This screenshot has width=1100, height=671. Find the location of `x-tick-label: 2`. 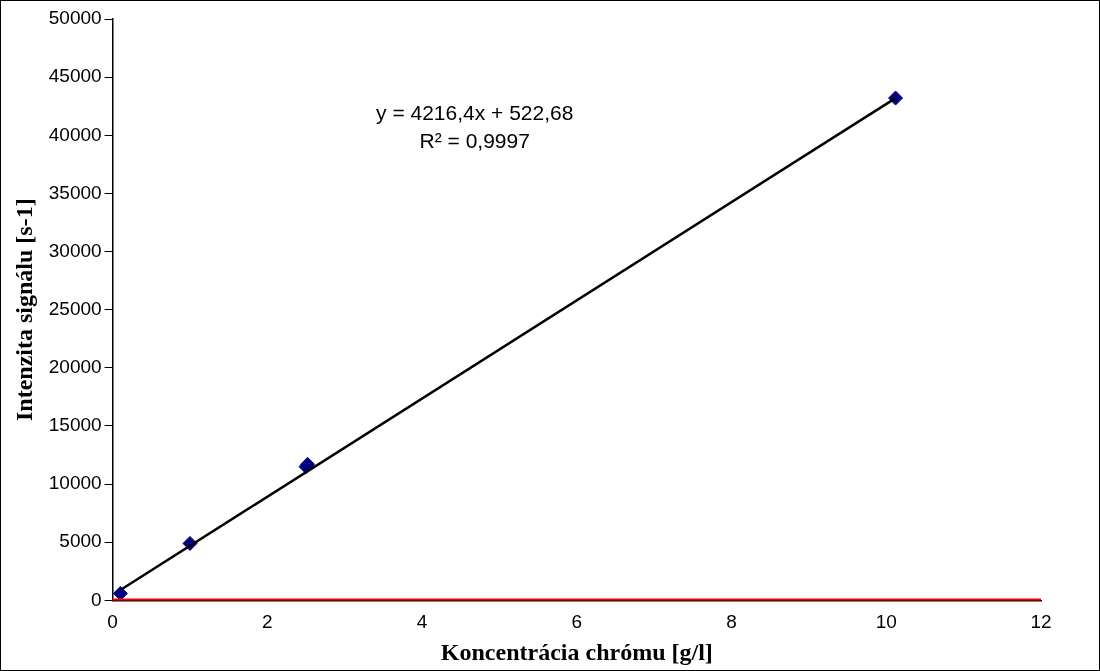

x-tick-label: 2 is located at coordinates (267, 622).